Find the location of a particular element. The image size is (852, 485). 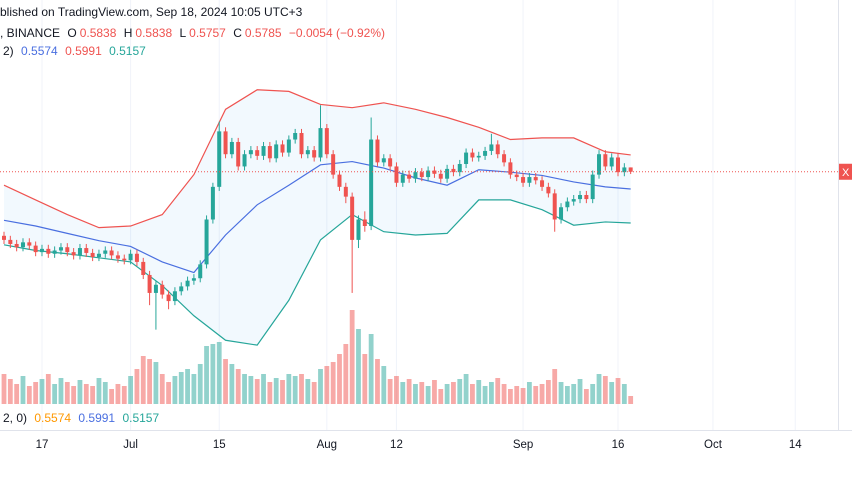

x-tick-label: Oct is located at coordinates (713, 445).